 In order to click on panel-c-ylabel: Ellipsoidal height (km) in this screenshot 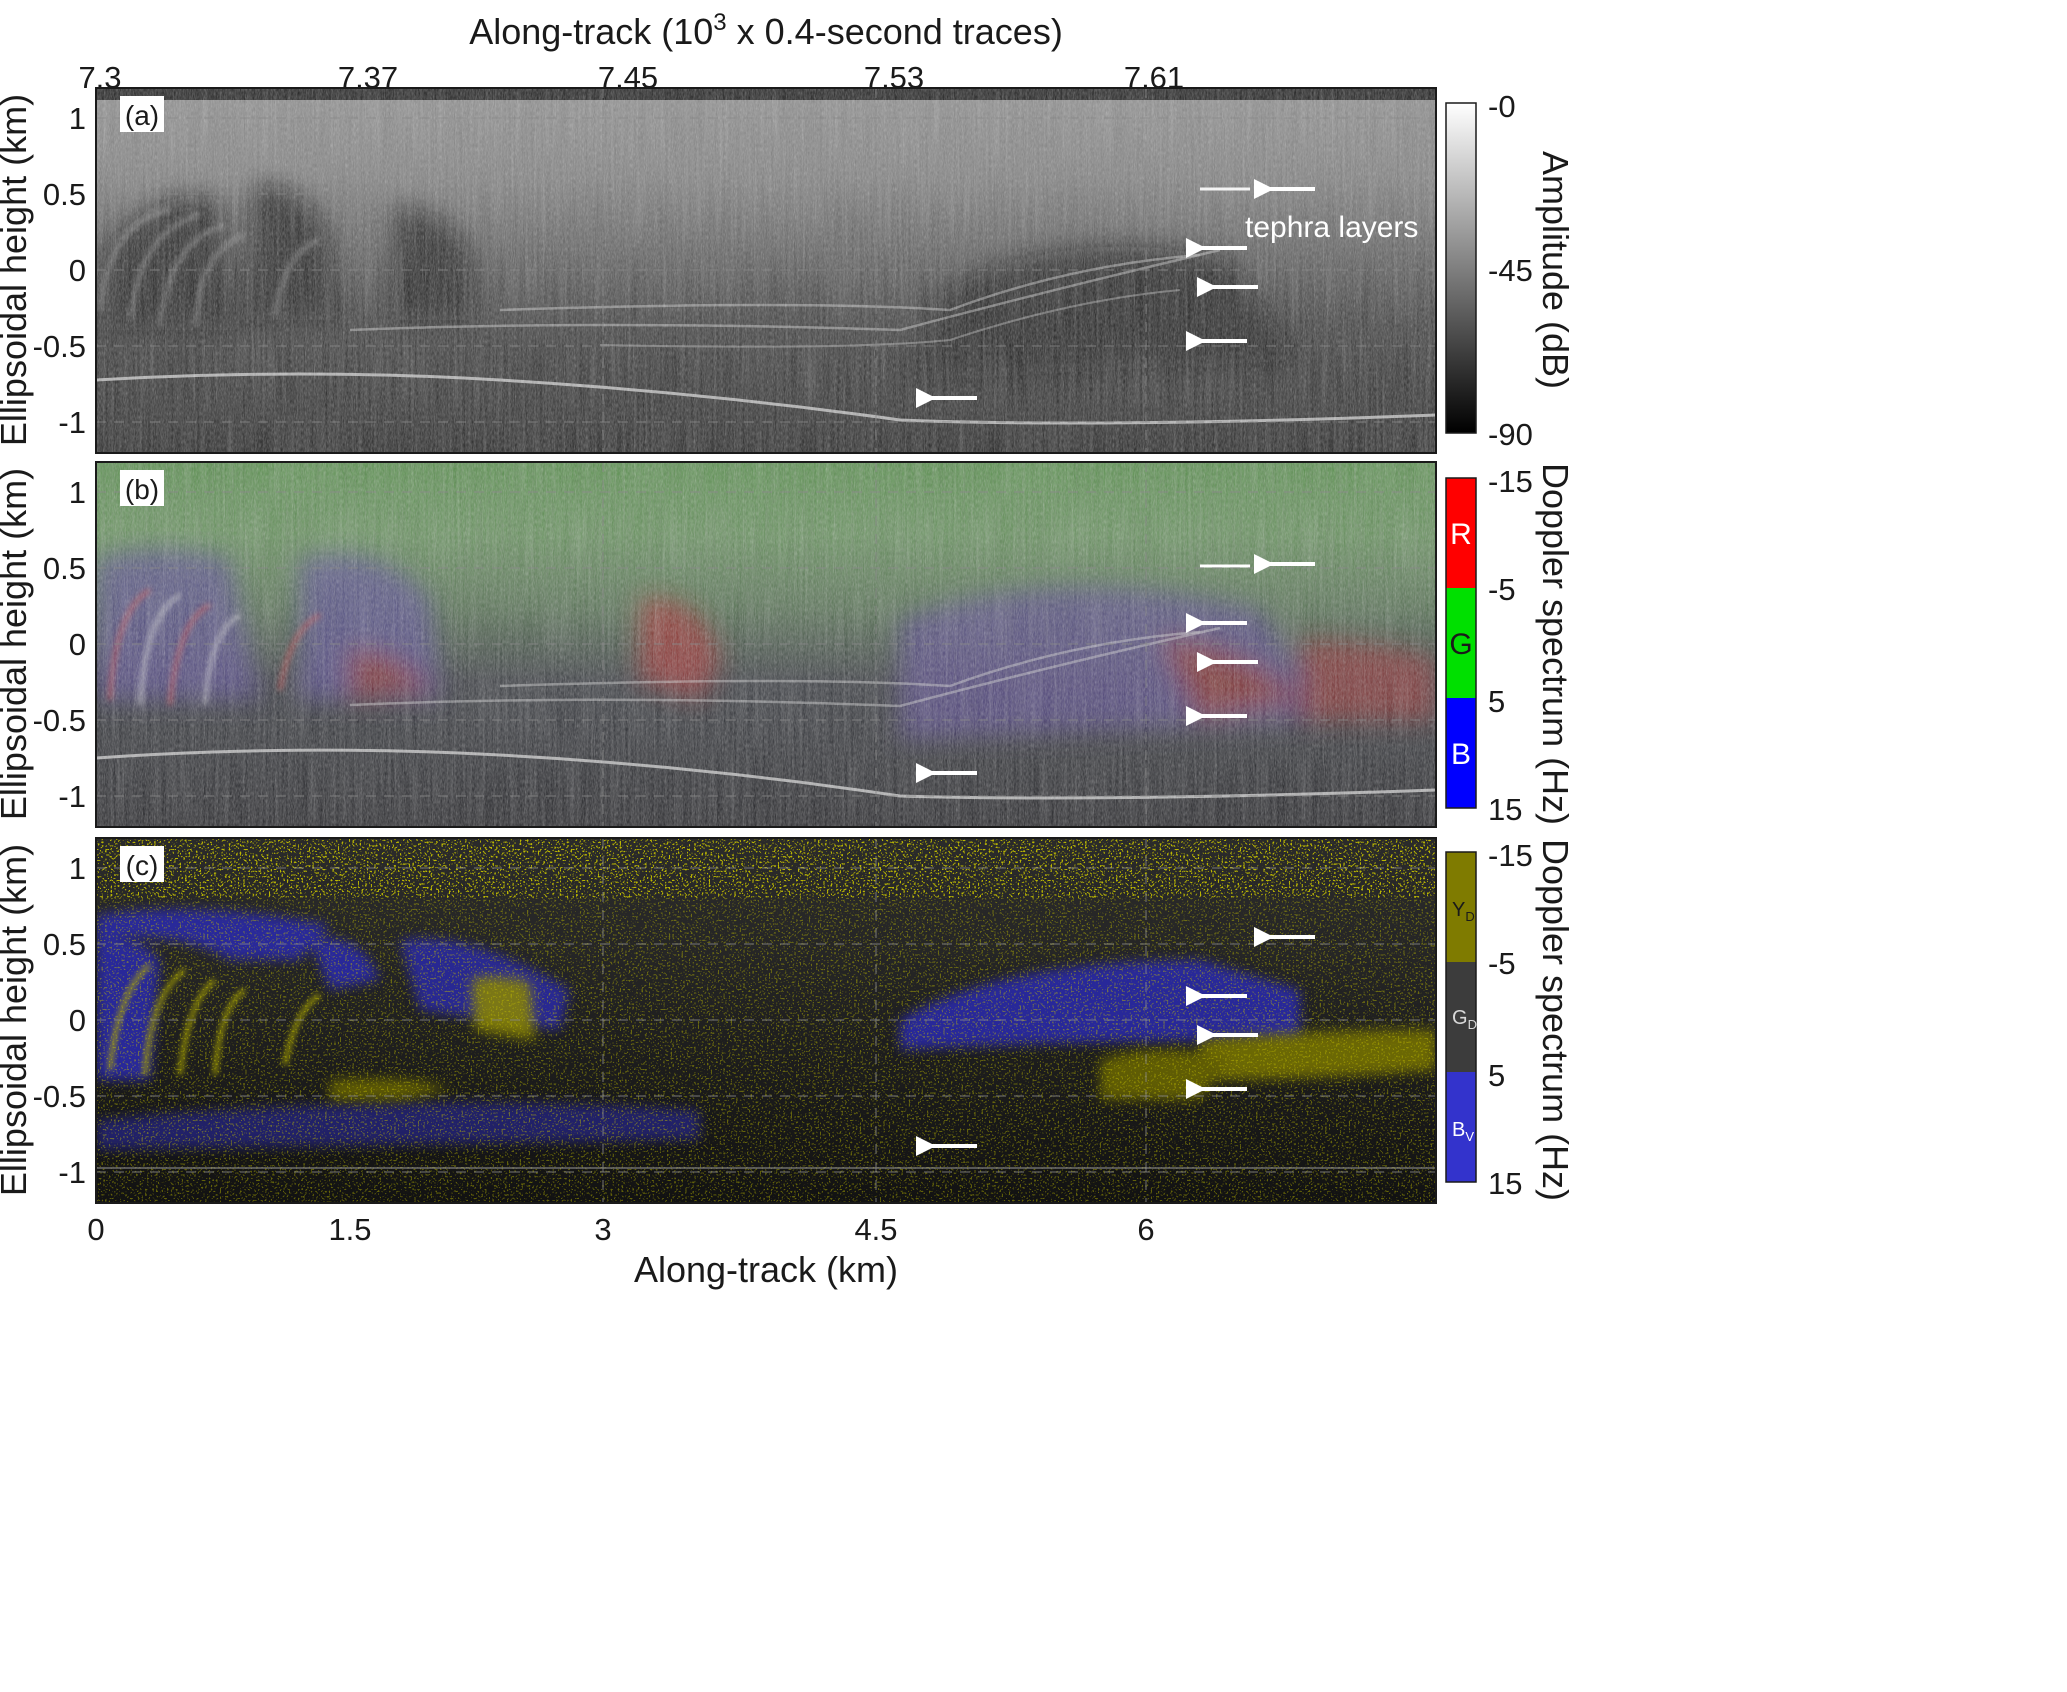, I will do `click(17, 1020)`.